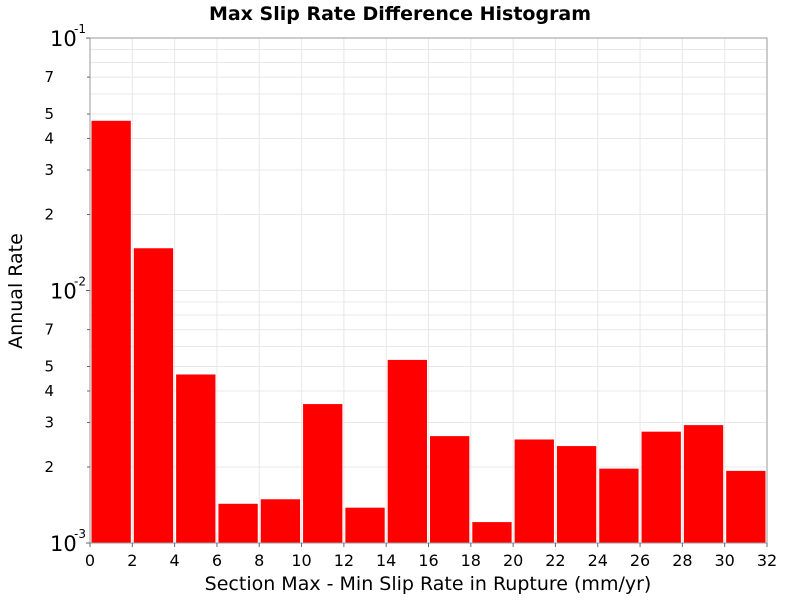 The width and height of the screenshot is (800, 604). I want to click on x-tick-label: 4, so click(175, 560).